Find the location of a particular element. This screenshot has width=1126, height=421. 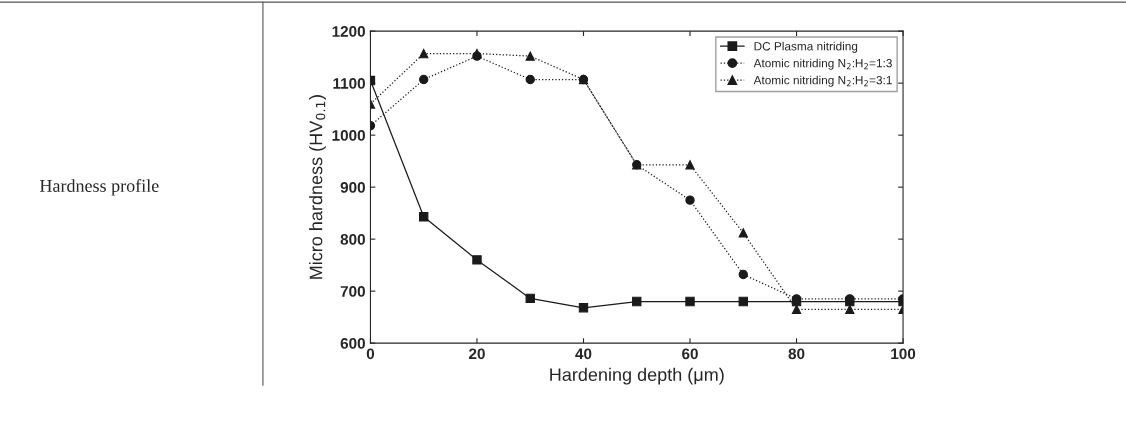

y-tick-label: 700 is located at coordinates (352, 291).